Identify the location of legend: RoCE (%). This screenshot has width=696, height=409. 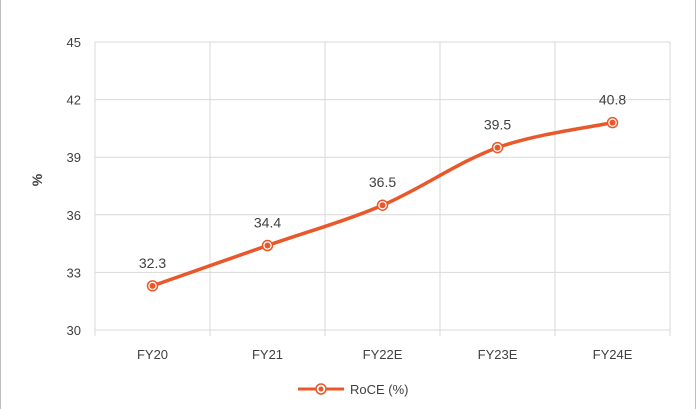
(353, 389).